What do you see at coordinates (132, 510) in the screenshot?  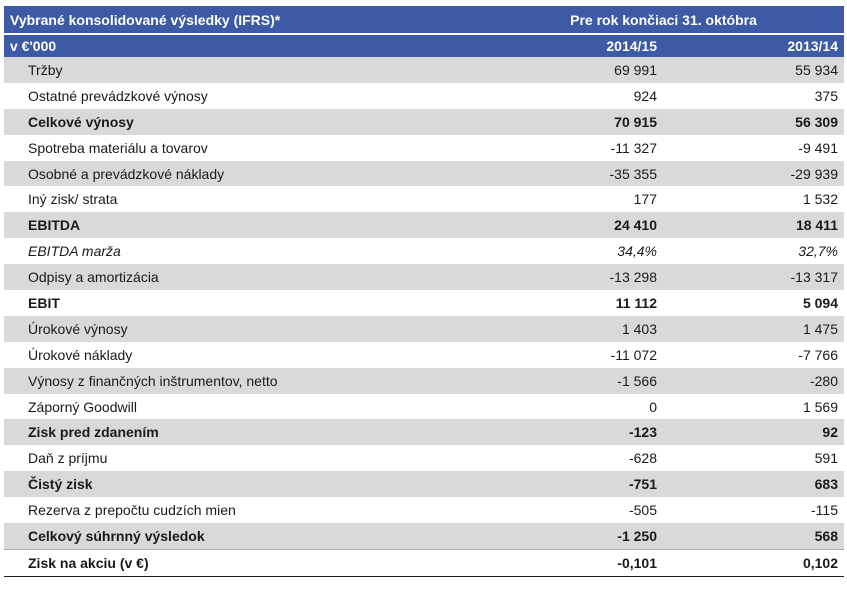 I see `row-label: Rezerva z prepočtu cudzích mien` at bounding box center [132, 510].